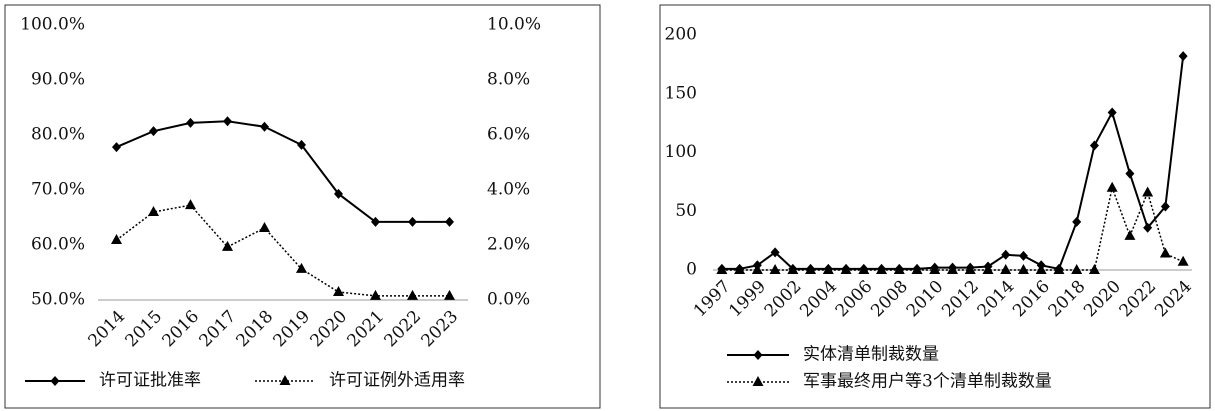 Image resolution: width=1215 pixels, height=411 pixels. Describe the element at coordinates (747, 299) in the screenshot. I see `x-tick-label: 1999` at that location.